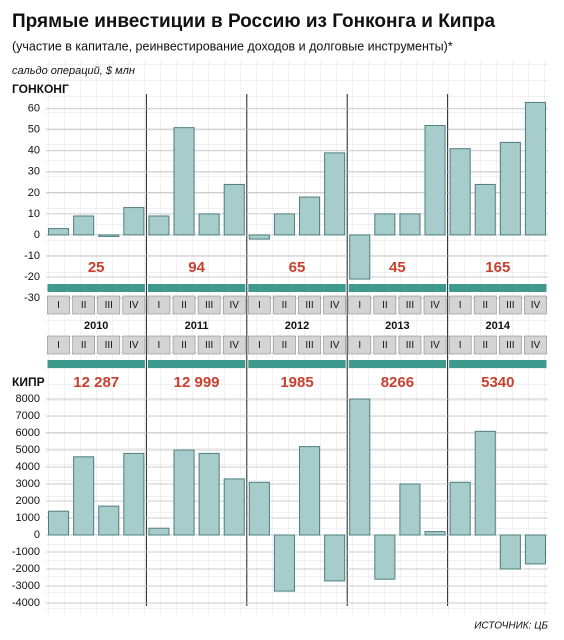  I want to click on year-total: 45, so click(397, 267).